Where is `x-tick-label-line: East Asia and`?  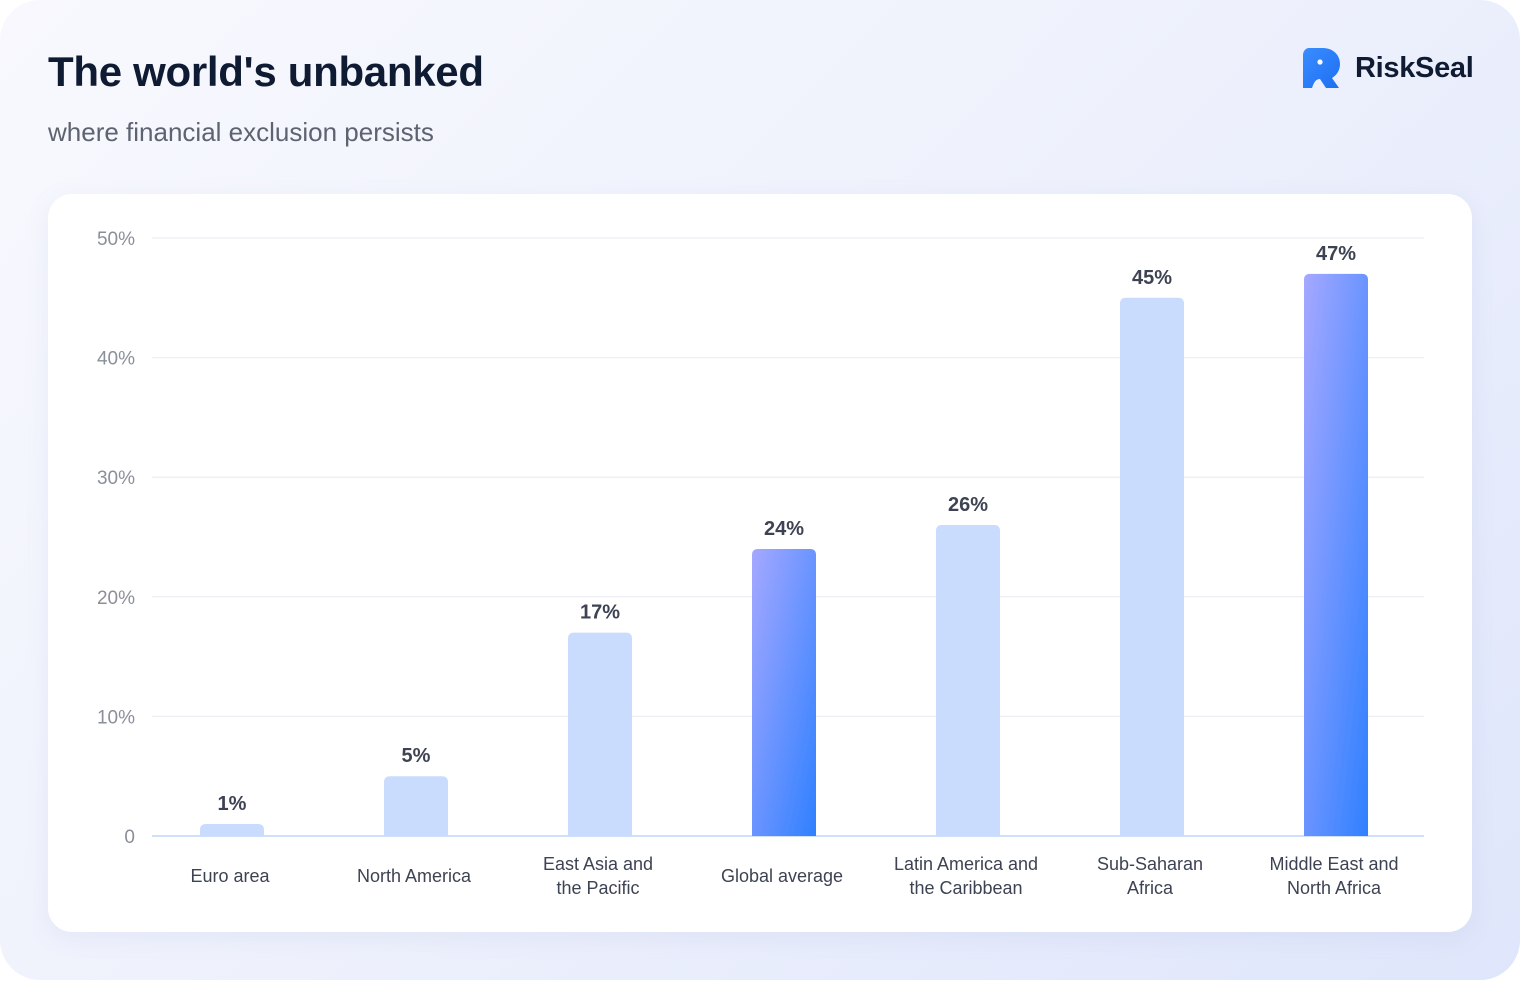
x-tick-label-line: East Asia and is located at coordinates (598, 864).